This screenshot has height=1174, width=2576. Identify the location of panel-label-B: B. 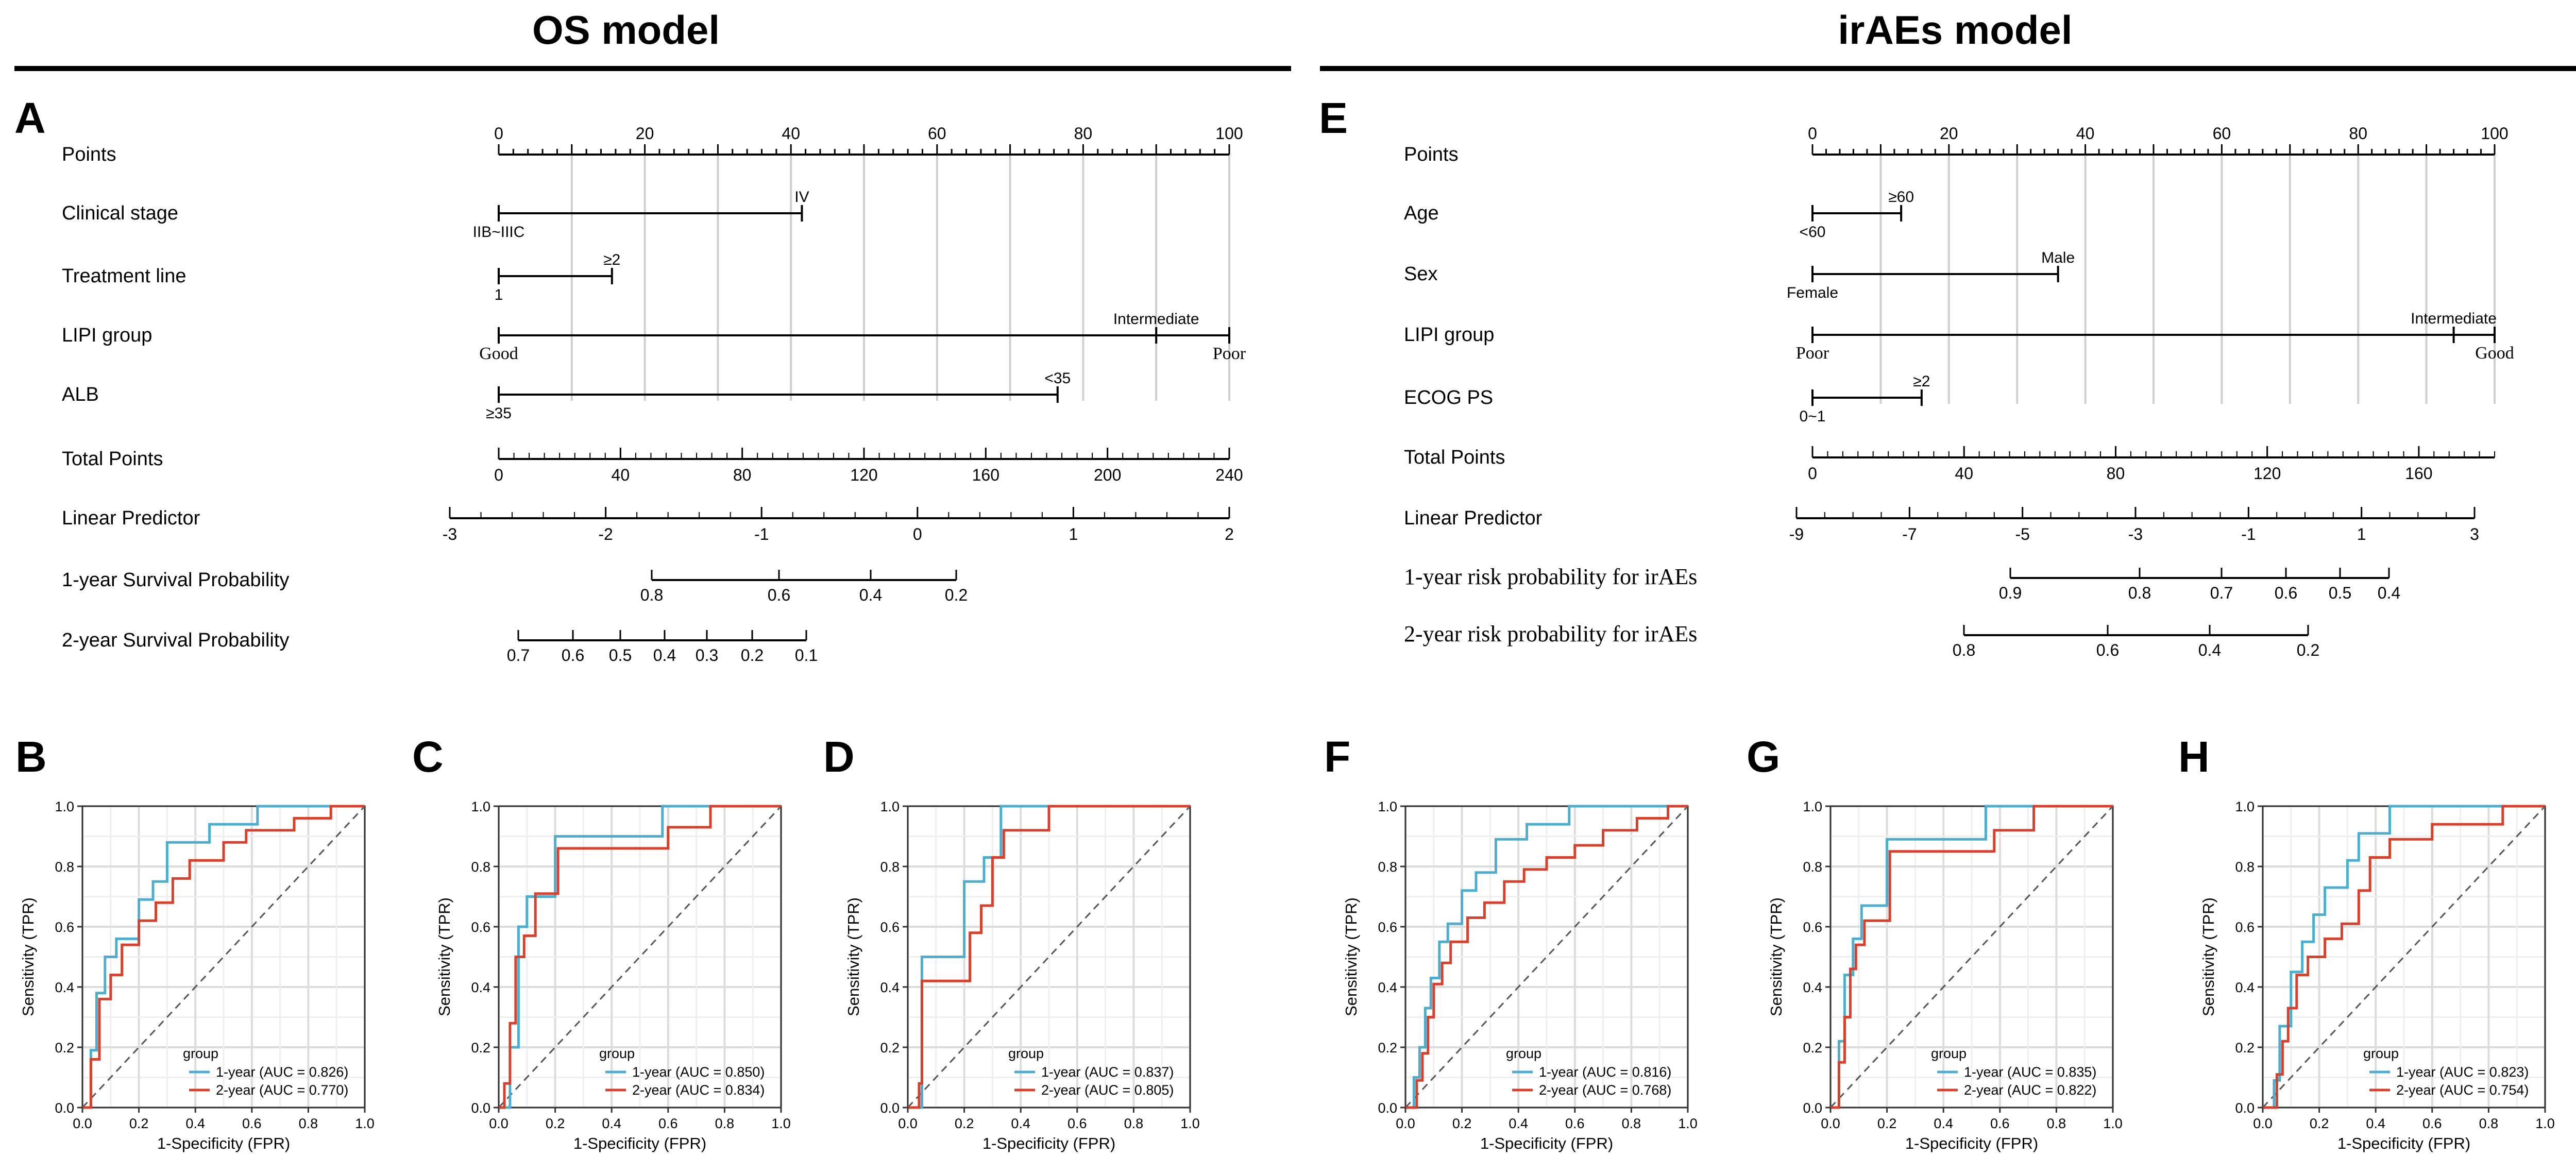
(31, 757).